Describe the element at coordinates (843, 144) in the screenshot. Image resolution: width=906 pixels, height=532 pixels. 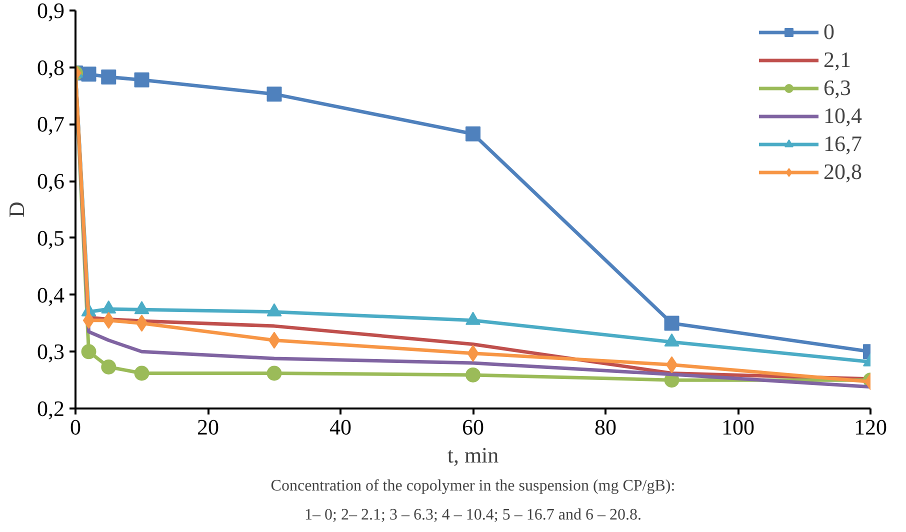
I see `legend-label: 16,7` at that location.